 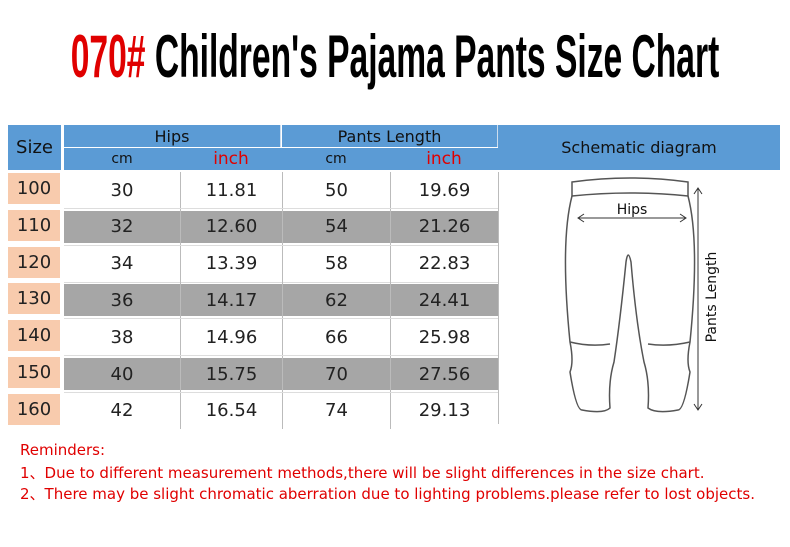 I want to click on cm-cell: 34, so click(x=122, y=264).